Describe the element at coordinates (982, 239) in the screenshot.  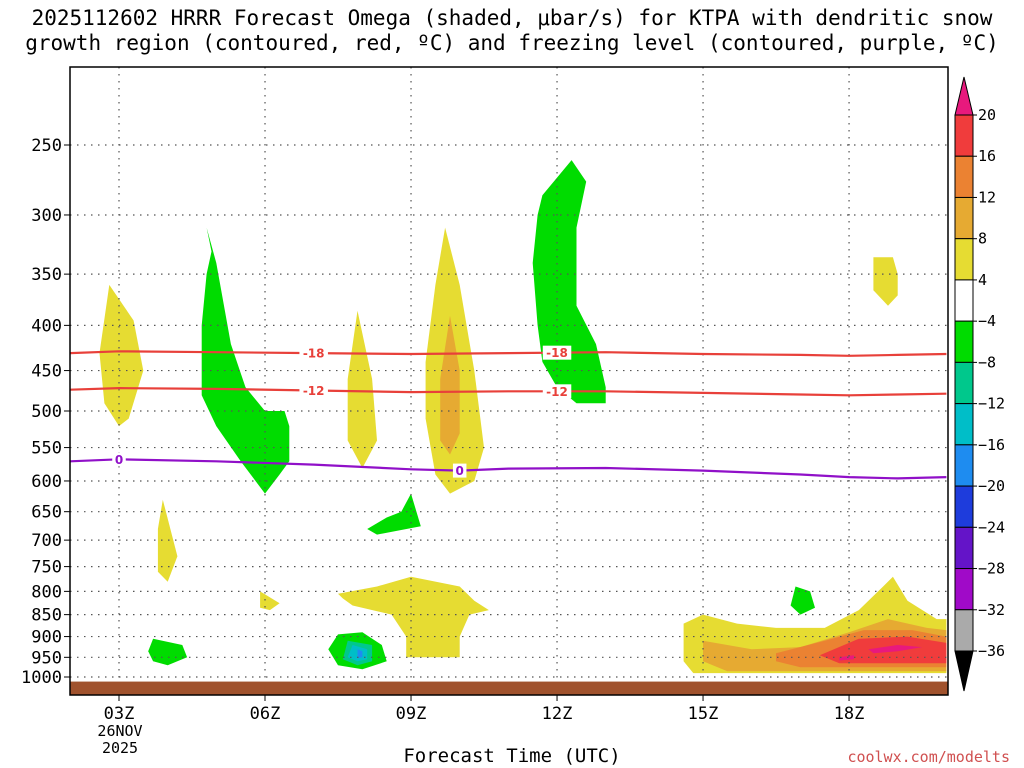
I see `colorbar-label: 8` at that location.